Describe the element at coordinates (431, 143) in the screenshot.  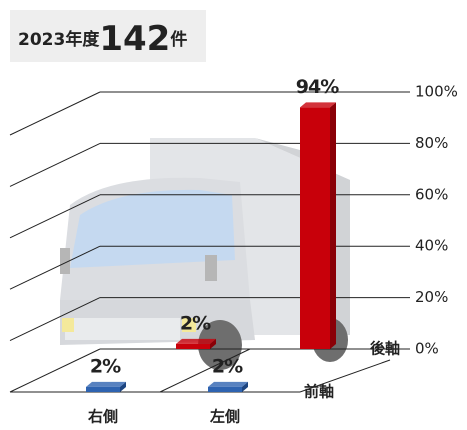
I see `y-tick-label: 80%` at that location.